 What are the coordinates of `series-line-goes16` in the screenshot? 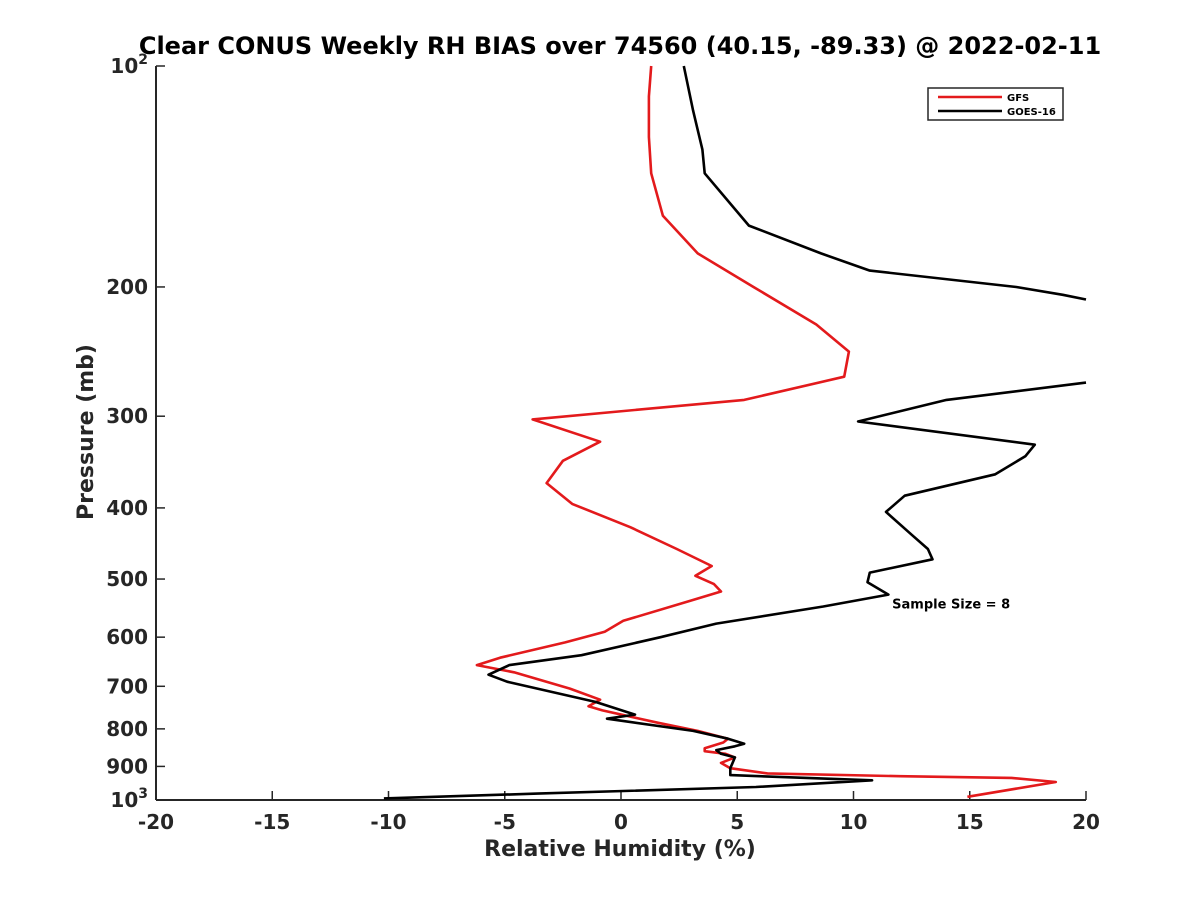 It's located at (884, 183).